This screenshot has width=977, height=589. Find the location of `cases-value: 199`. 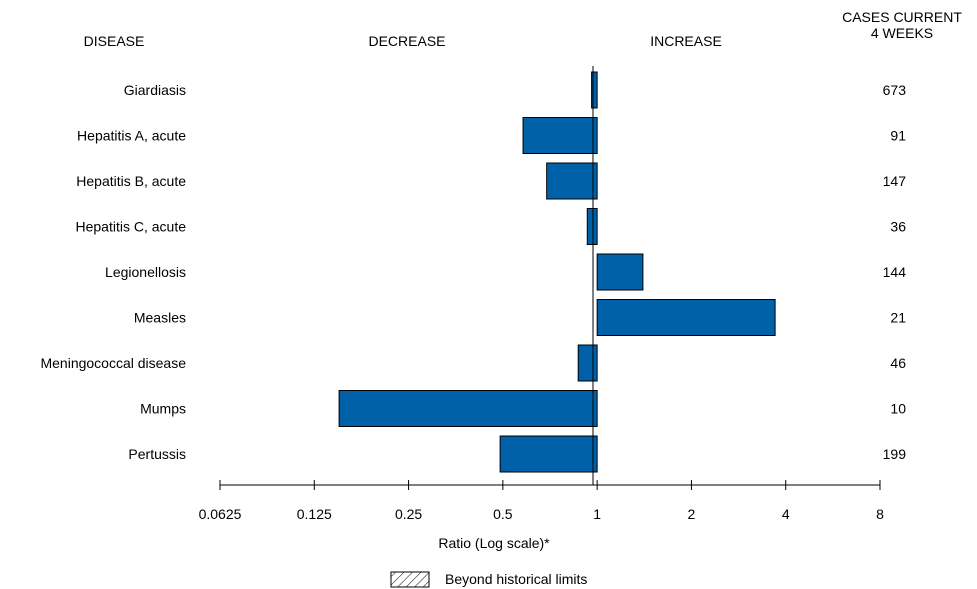

cases-value: 199 is located at coordinates (895, 454).